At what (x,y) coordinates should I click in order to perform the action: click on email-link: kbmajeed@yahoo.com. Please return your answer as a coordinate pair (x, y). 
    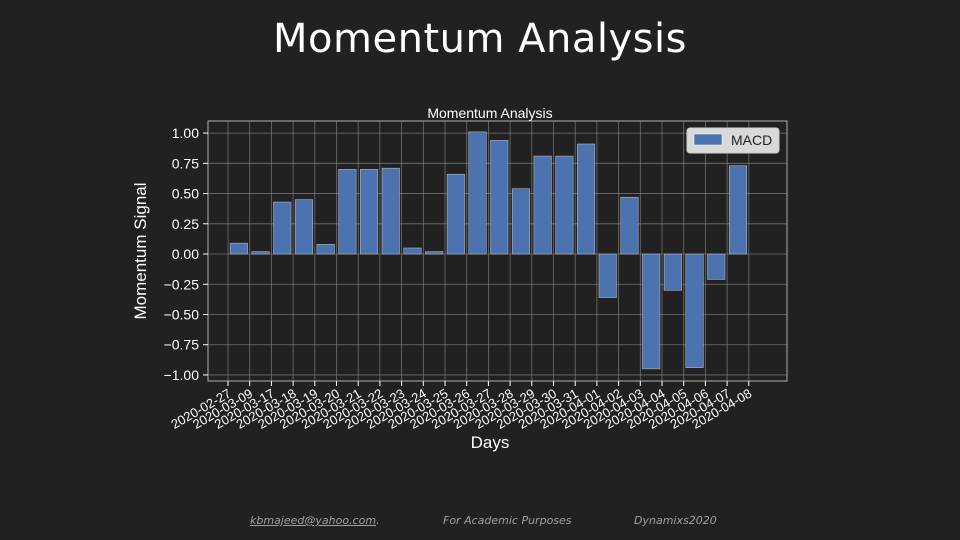
    Looking at the image, I should click on (313, 520).